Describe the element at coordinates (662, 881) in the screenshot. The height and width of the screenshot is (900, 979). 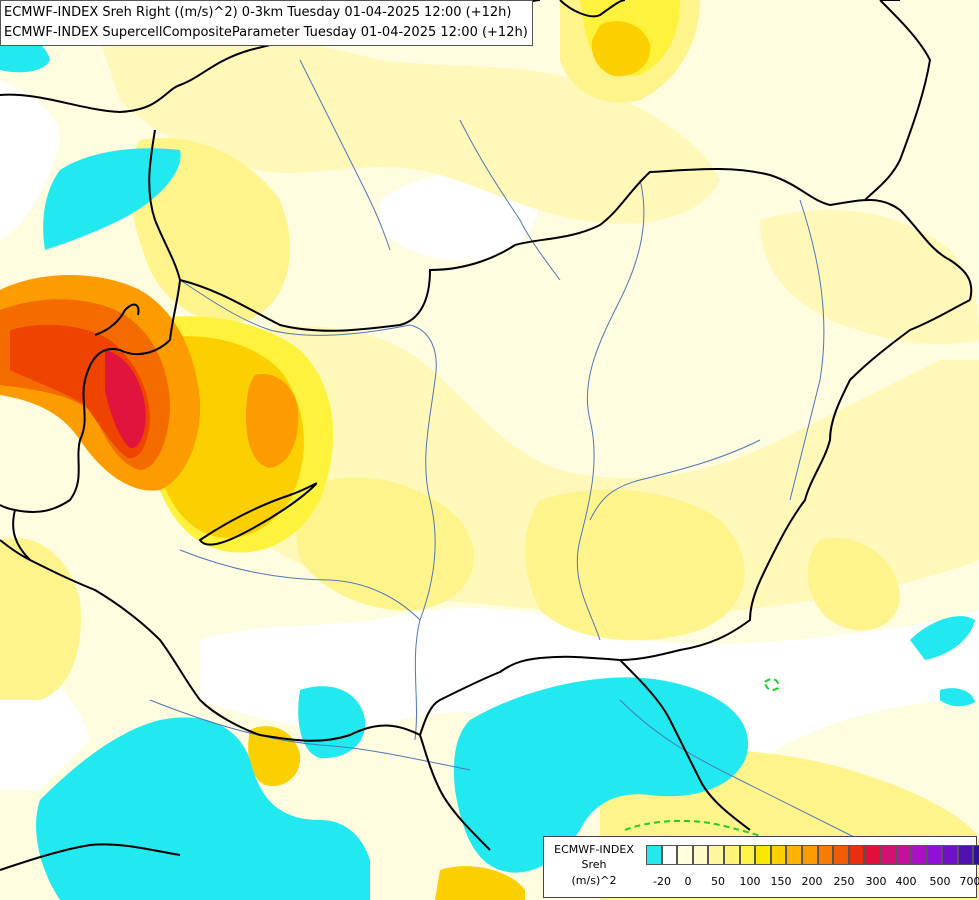
I see `legend-tick-label: -20` at that location.